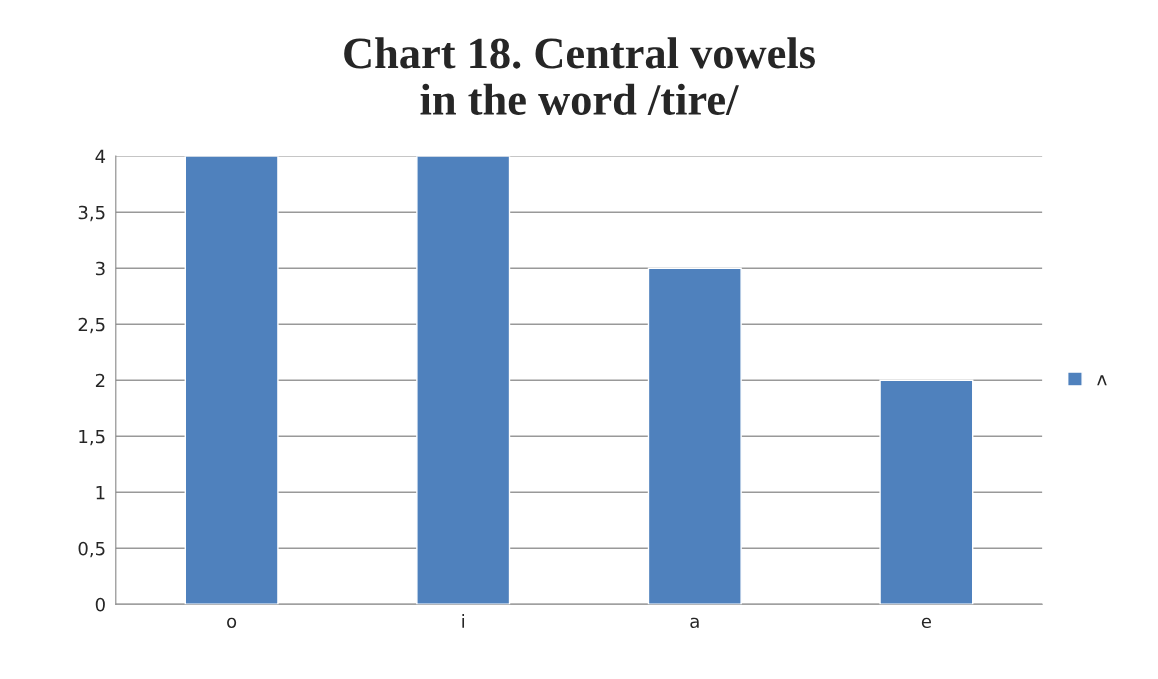 The height and width of the screenshot is (679, 1158). What do you see at coordinates (100, 156) in the screenshot?
I see `y-tick-label: 4` at bounding box center [100, 156].